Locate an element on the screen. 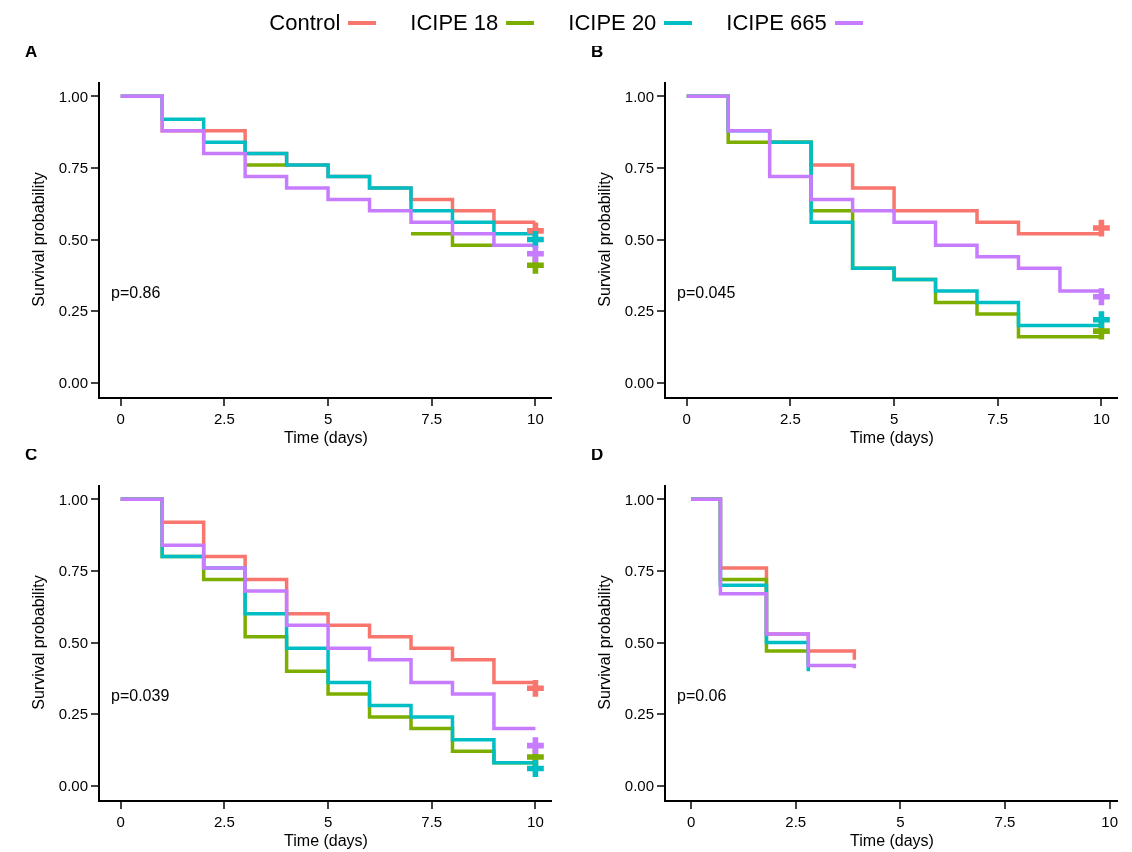  chart-title: B is located at coordinates (597, 51).